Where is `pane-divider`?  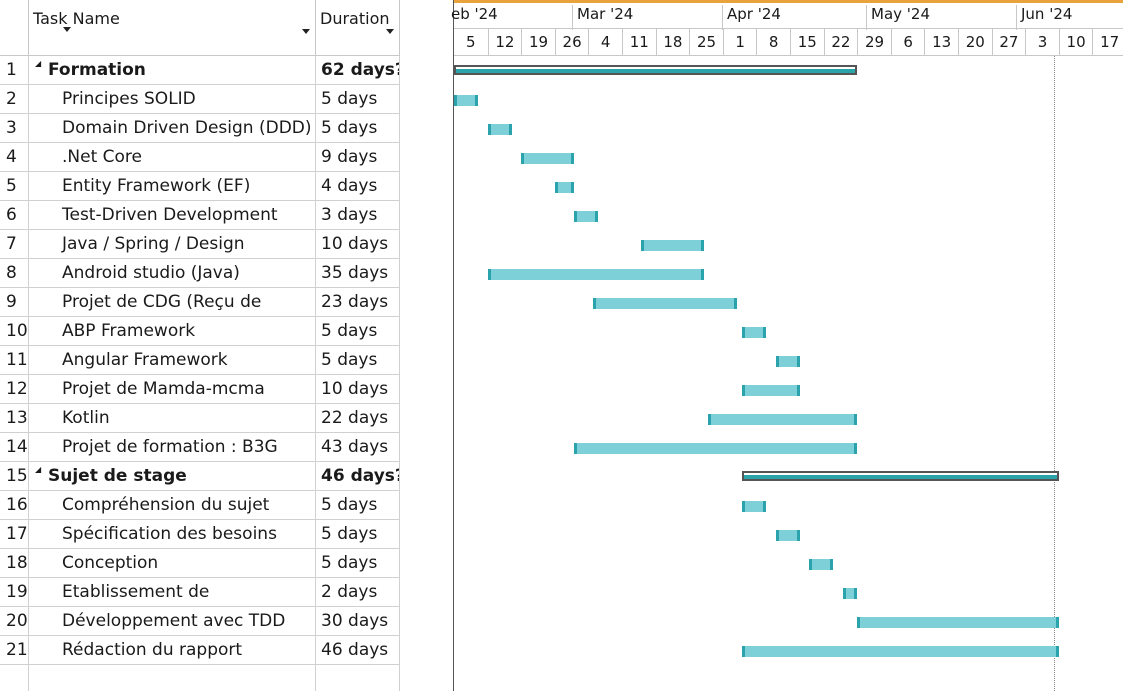 pane-divider is located at coordinates (426, 345).